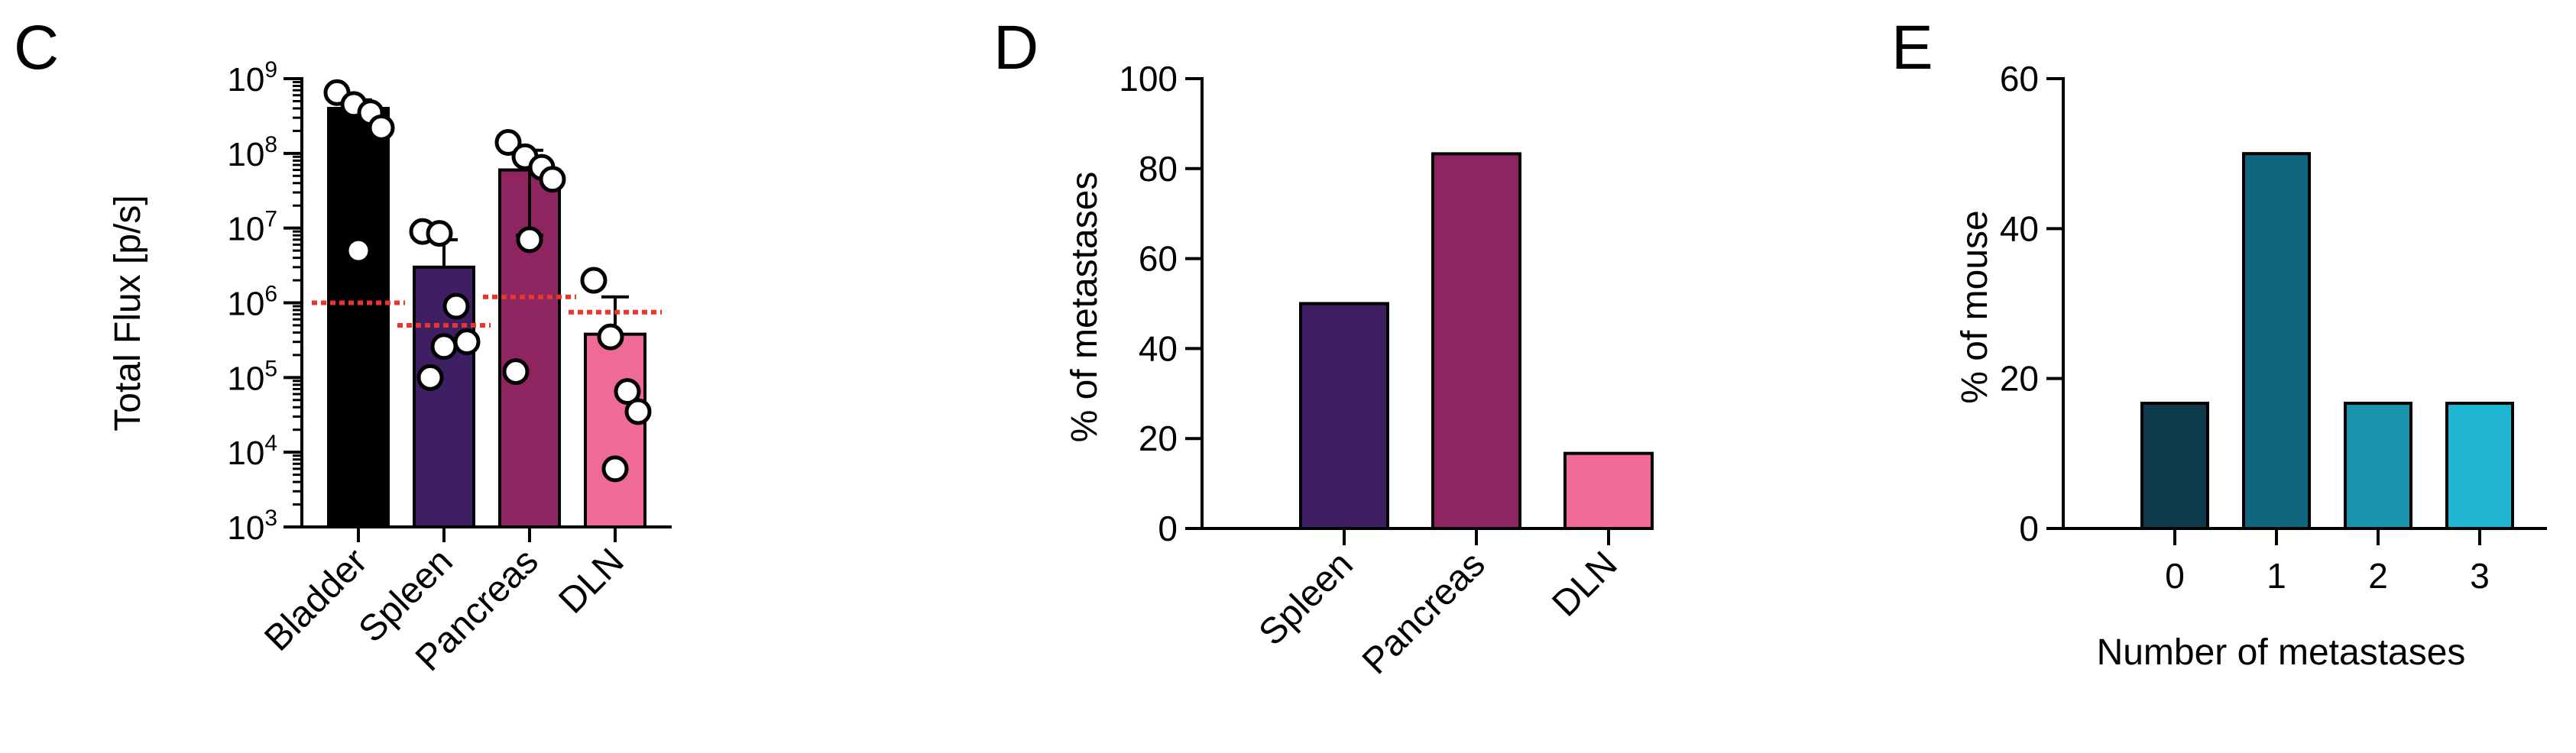 The width and height of the screenshot is (2576, 753). I want to click on panel-letter-e: E, so click(1912, 47).